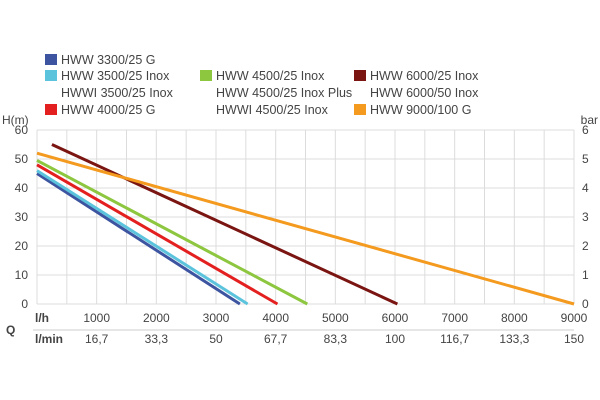 The image size is (600, 400). I want to click on y-right-tick-label: 5, so click(585, 159).